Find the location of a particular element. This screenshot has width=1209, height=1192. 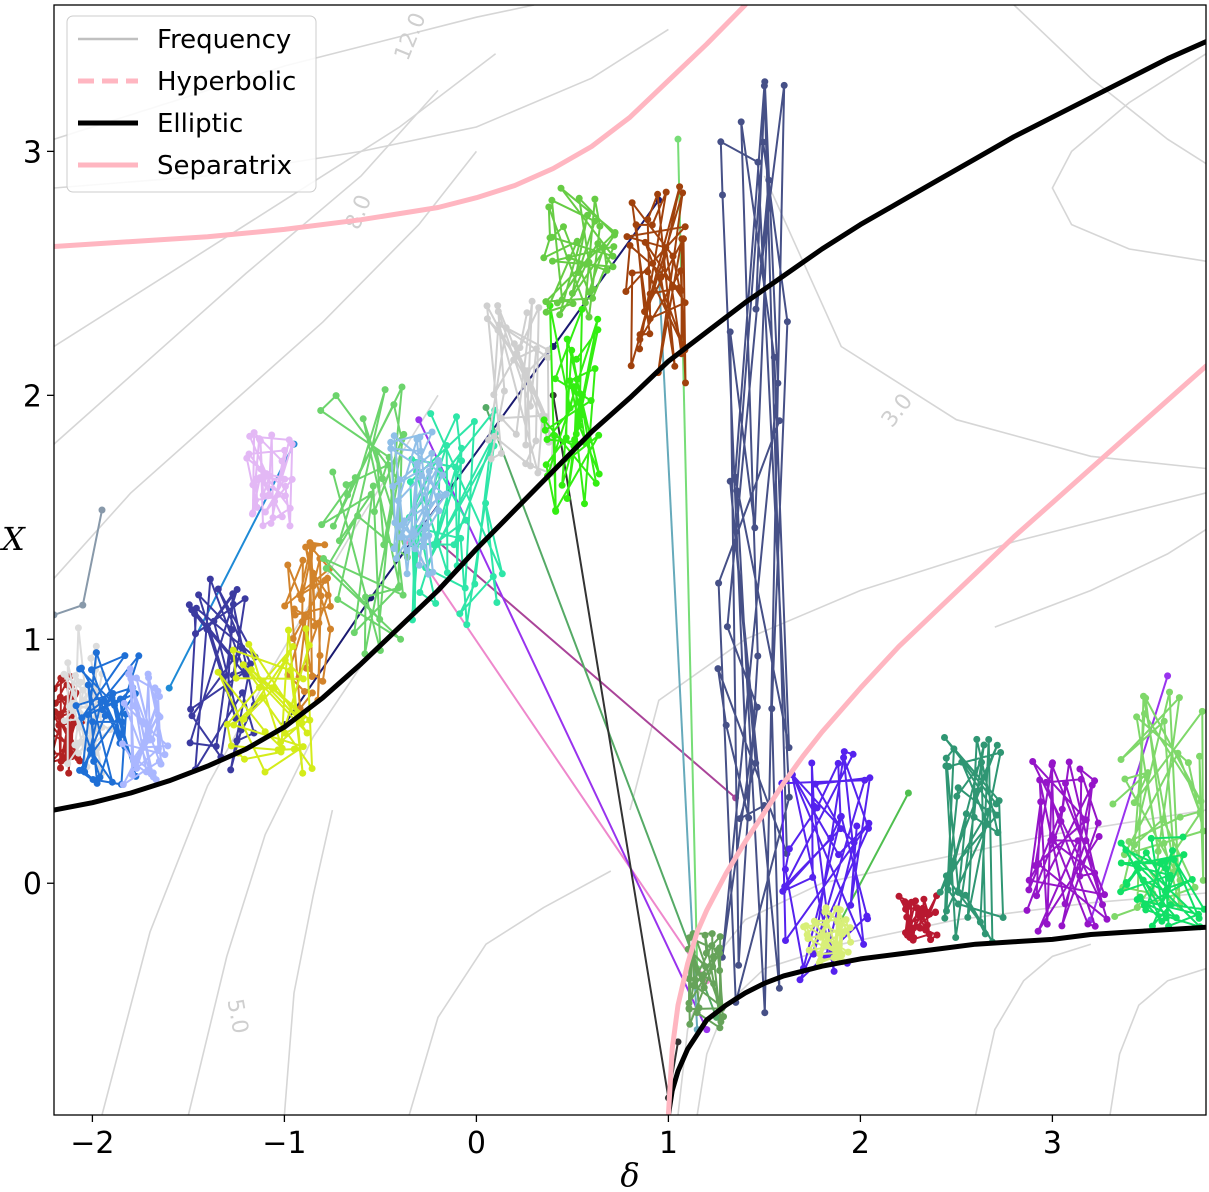

legend-label-elliptic: Elliptic is located at coordinates (200, 124).